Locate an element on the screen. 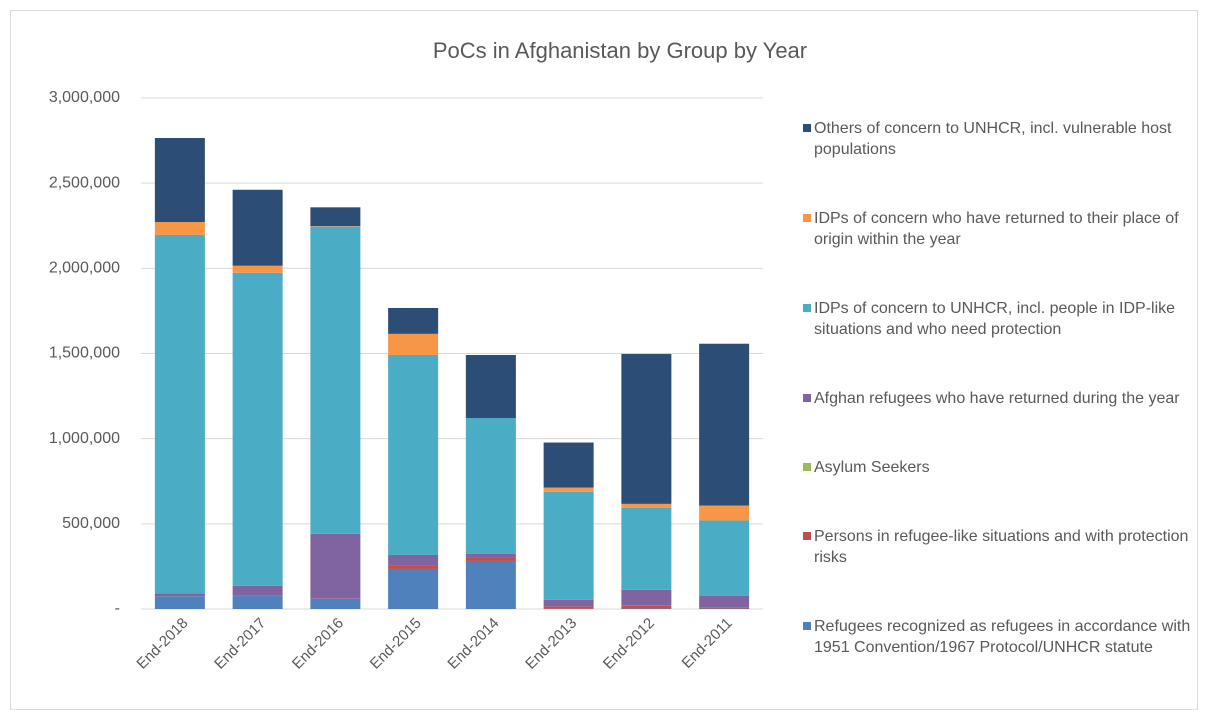 The width and height of the screenshot is (1208, 710). y-tick-label: - is located at coordinates (117, 608).